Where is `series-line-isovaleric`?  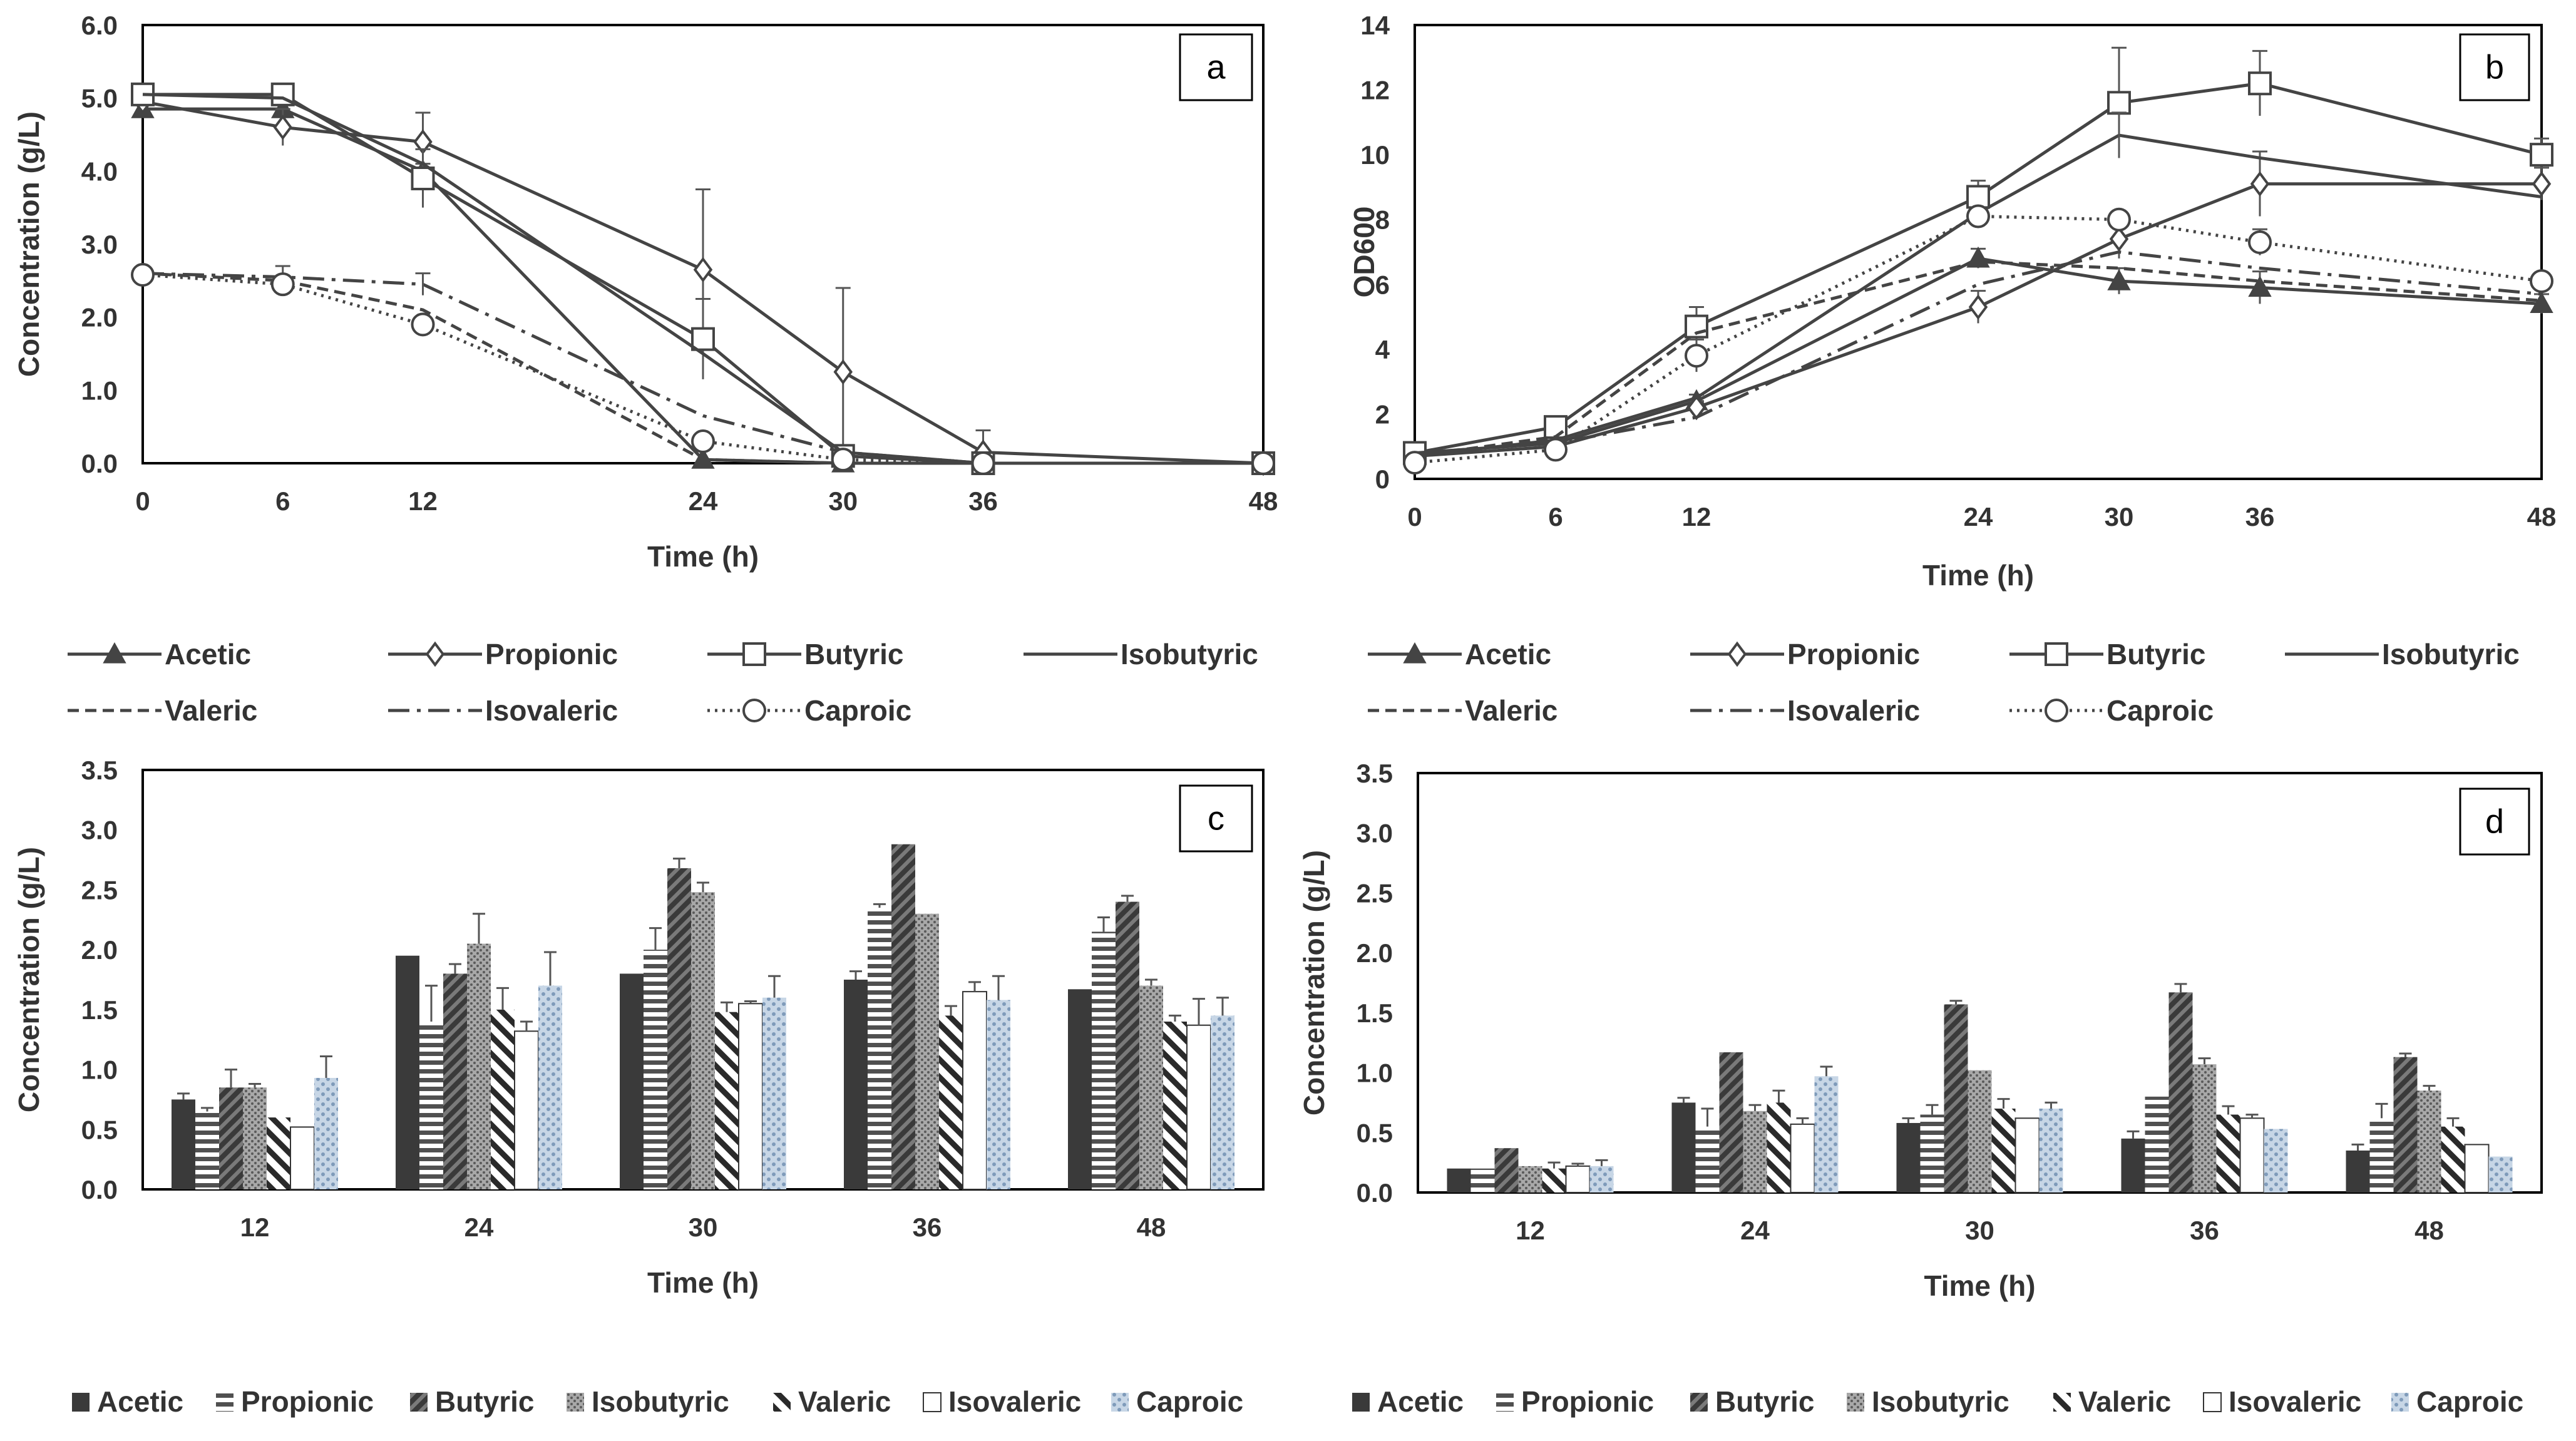 series-line-isovaleric is located at coordinates (1978, 352).